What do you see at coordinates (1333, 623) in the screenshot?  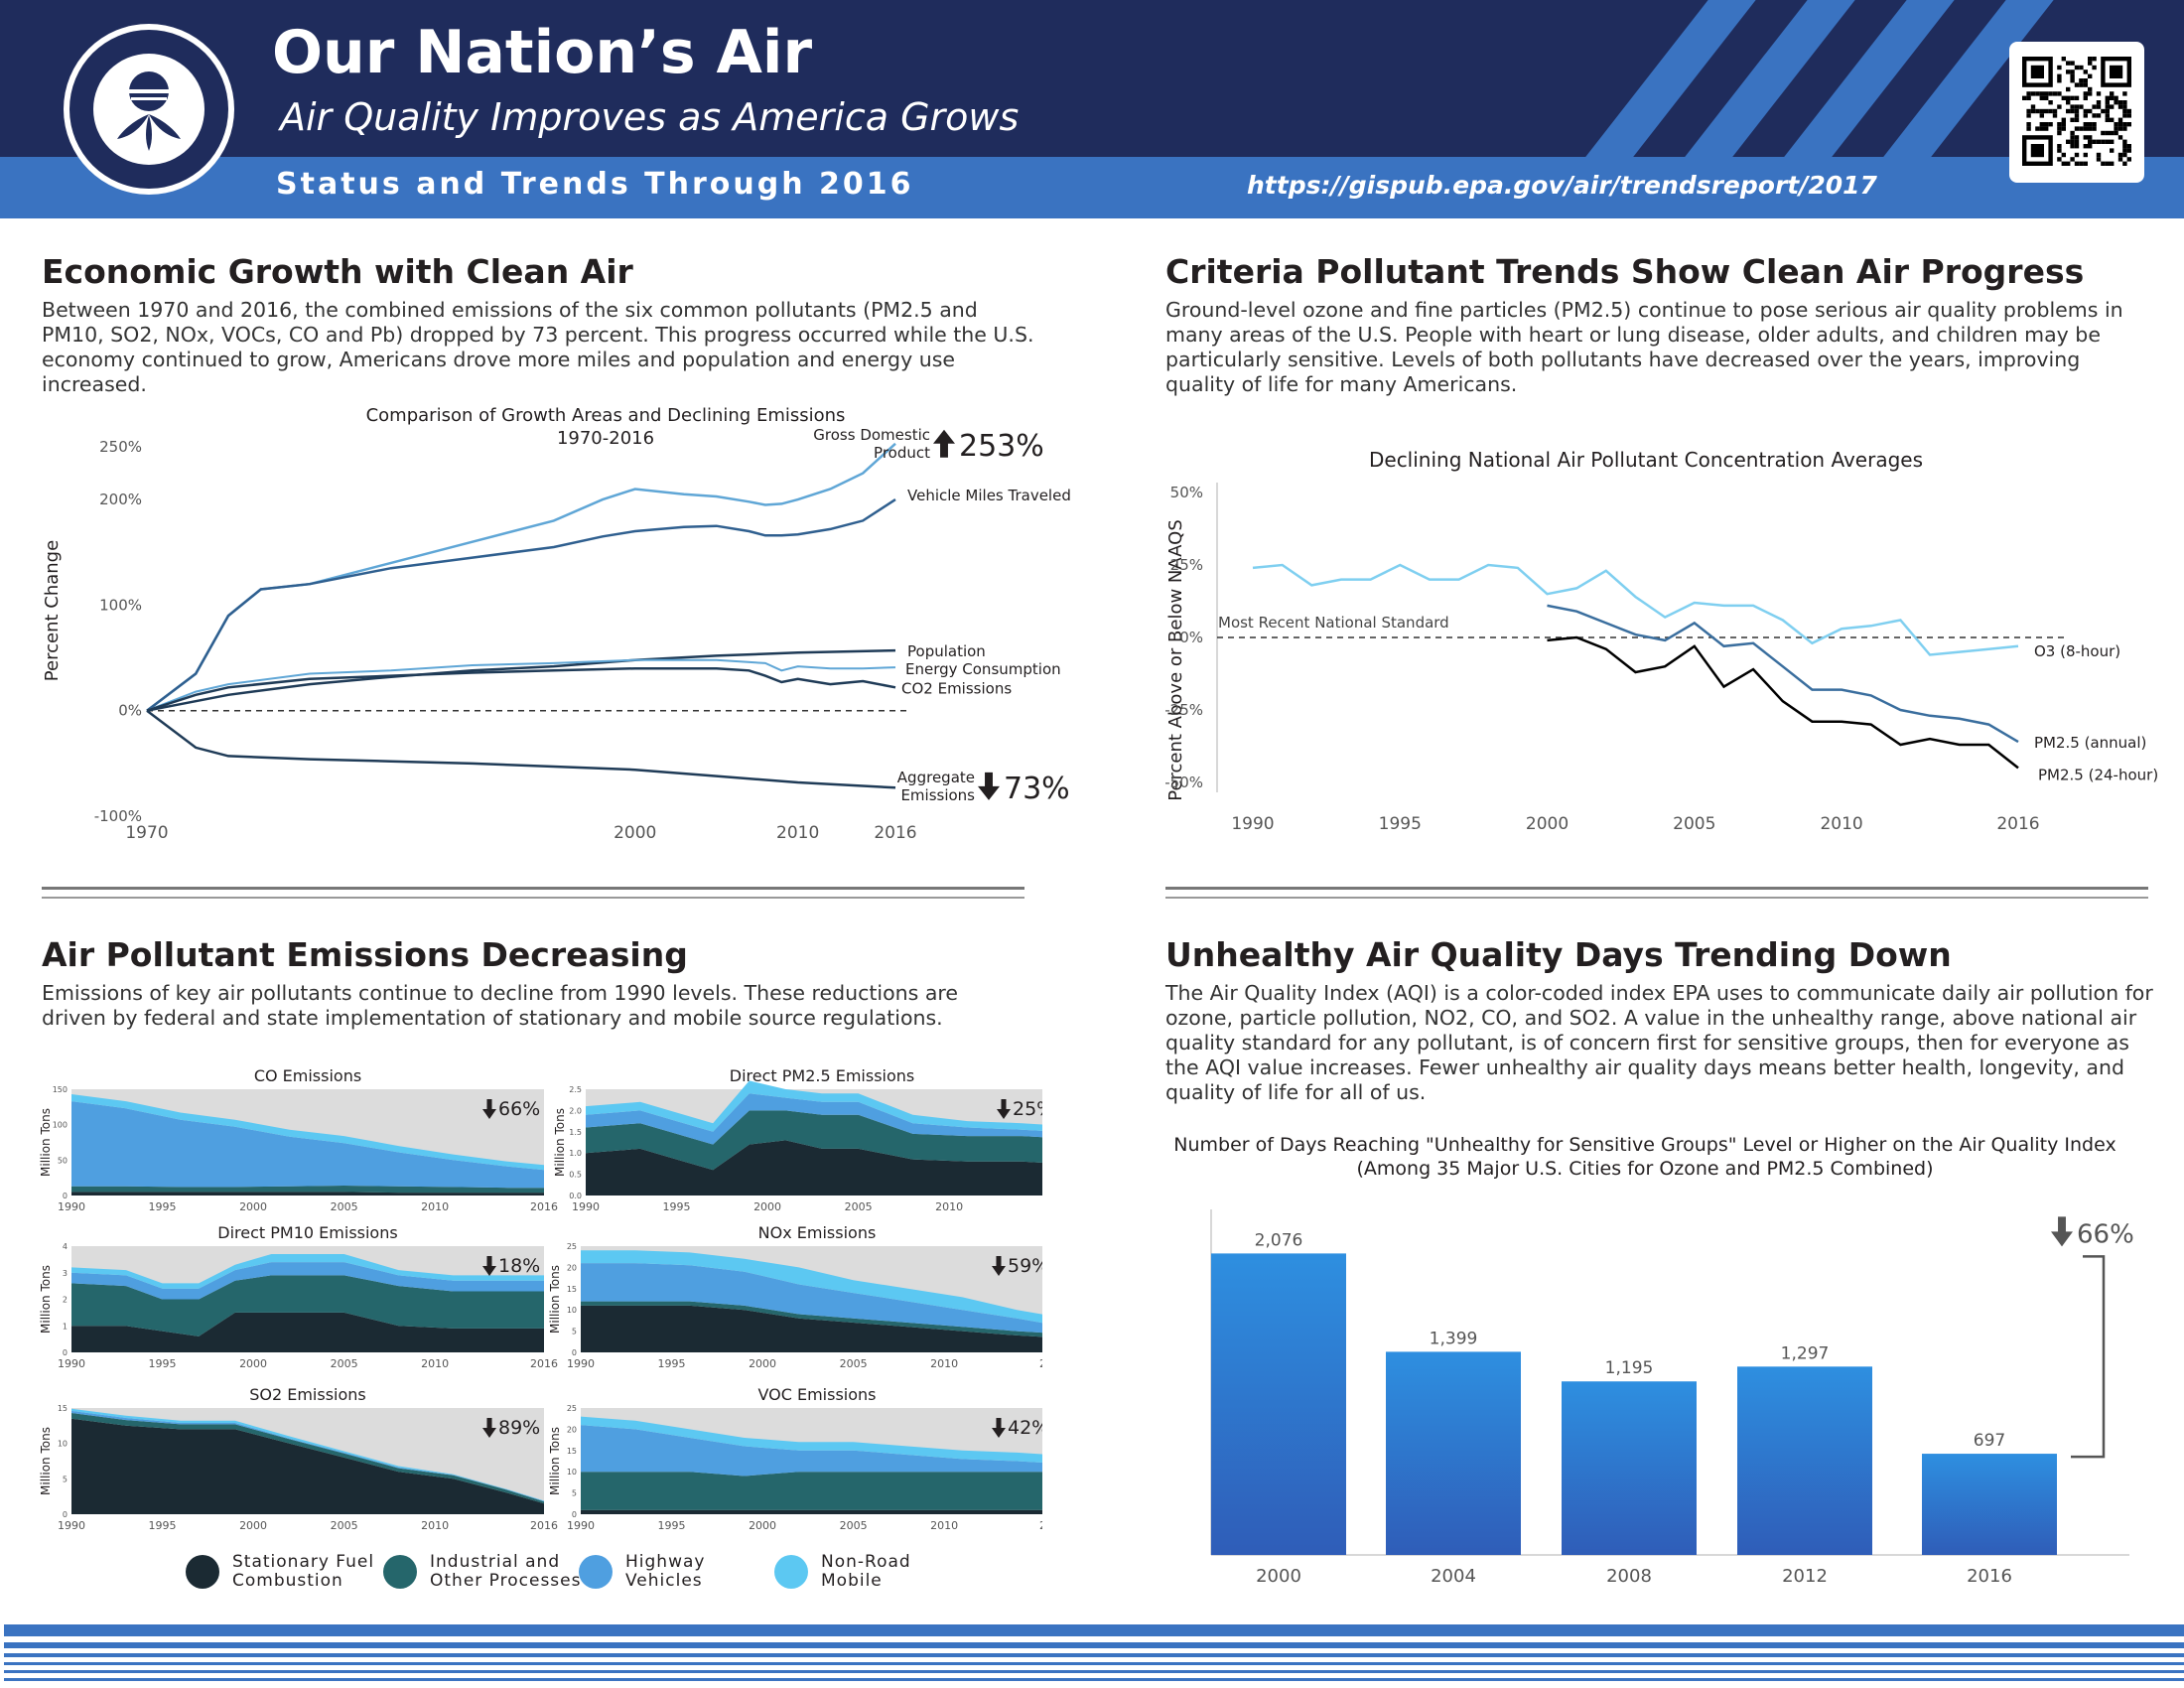 I see `reference-label: Most Recent National Standard` at bounding box center [1333, 623].